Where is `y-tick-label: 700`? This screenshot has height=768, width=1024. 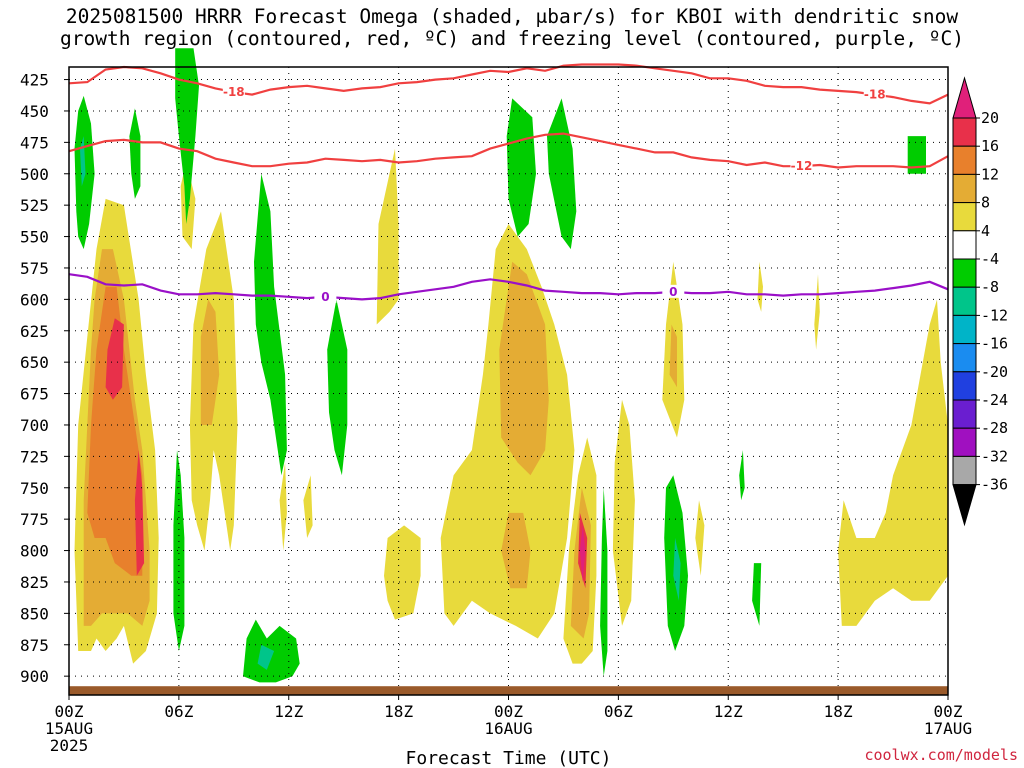 y-tick-label: 700 is located at coordinates (34, 425).